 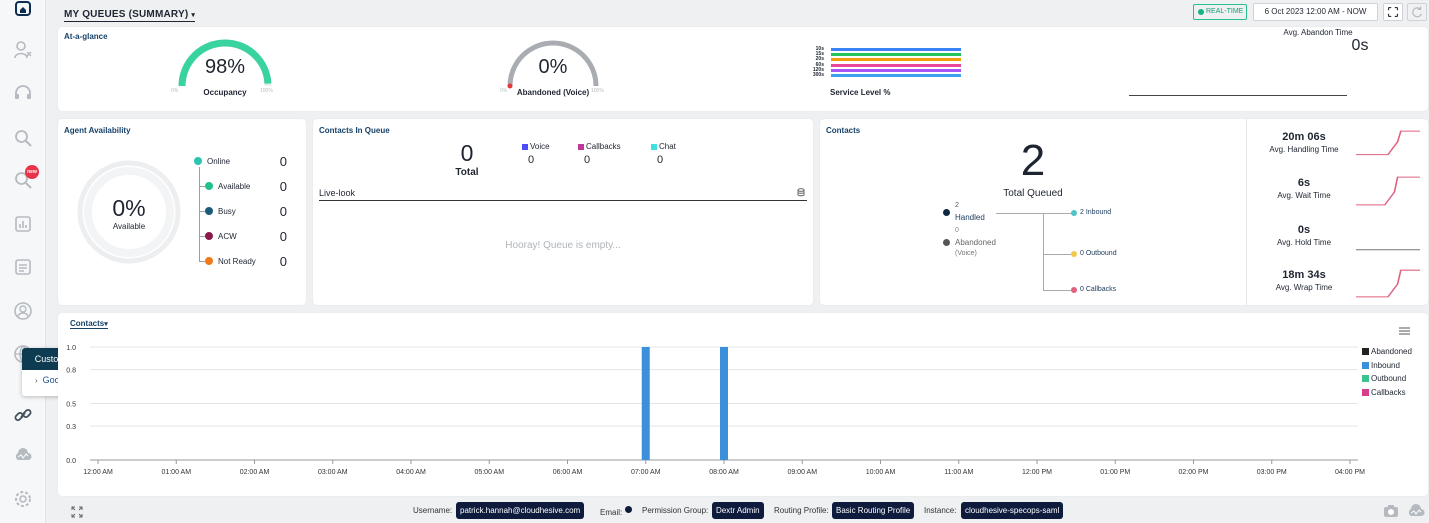 I want to click on status-label: Online, so click(x=219, y=161).